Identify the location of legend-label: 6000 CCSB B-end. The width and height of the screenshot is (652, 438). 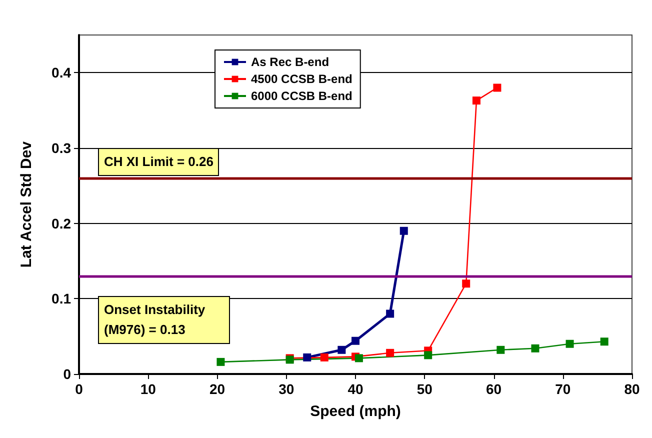
(301, 96).